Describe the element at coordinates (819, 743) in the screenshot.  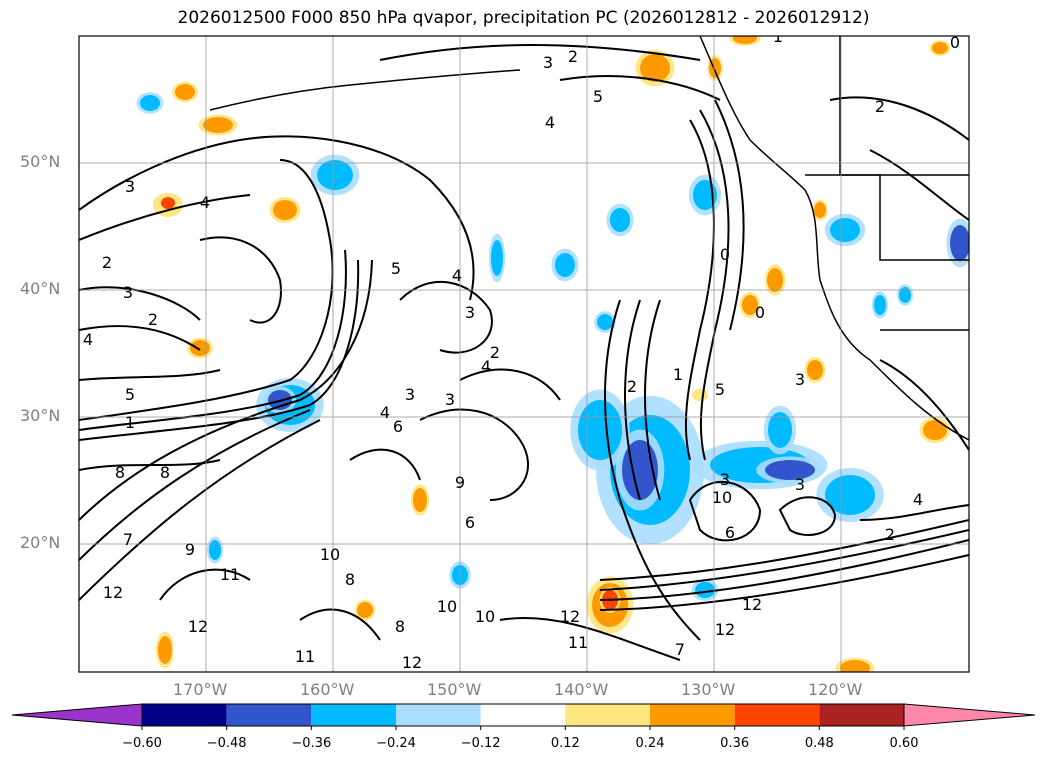
I see `colorbar-tick-label: 0.48` at that location.